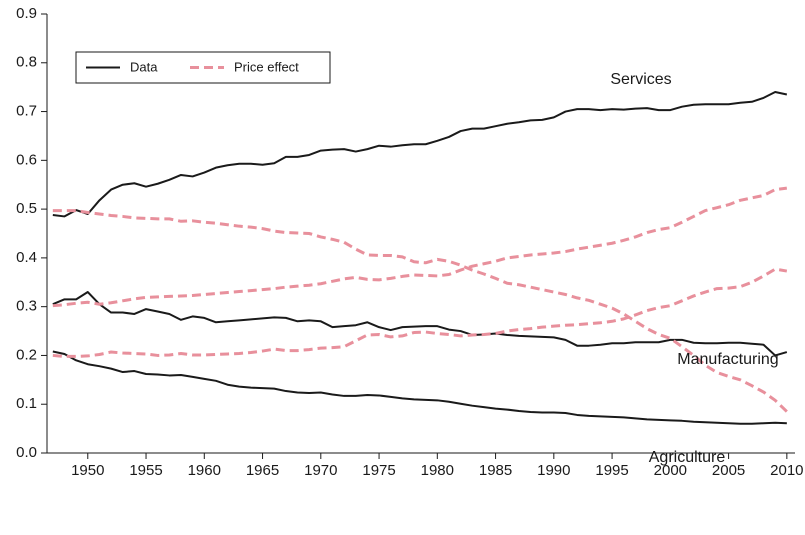  What do you see at coordinates (437, 470) in the screenshot?
I see `x-tick-label: 1980` at bounding box center [437, 470].